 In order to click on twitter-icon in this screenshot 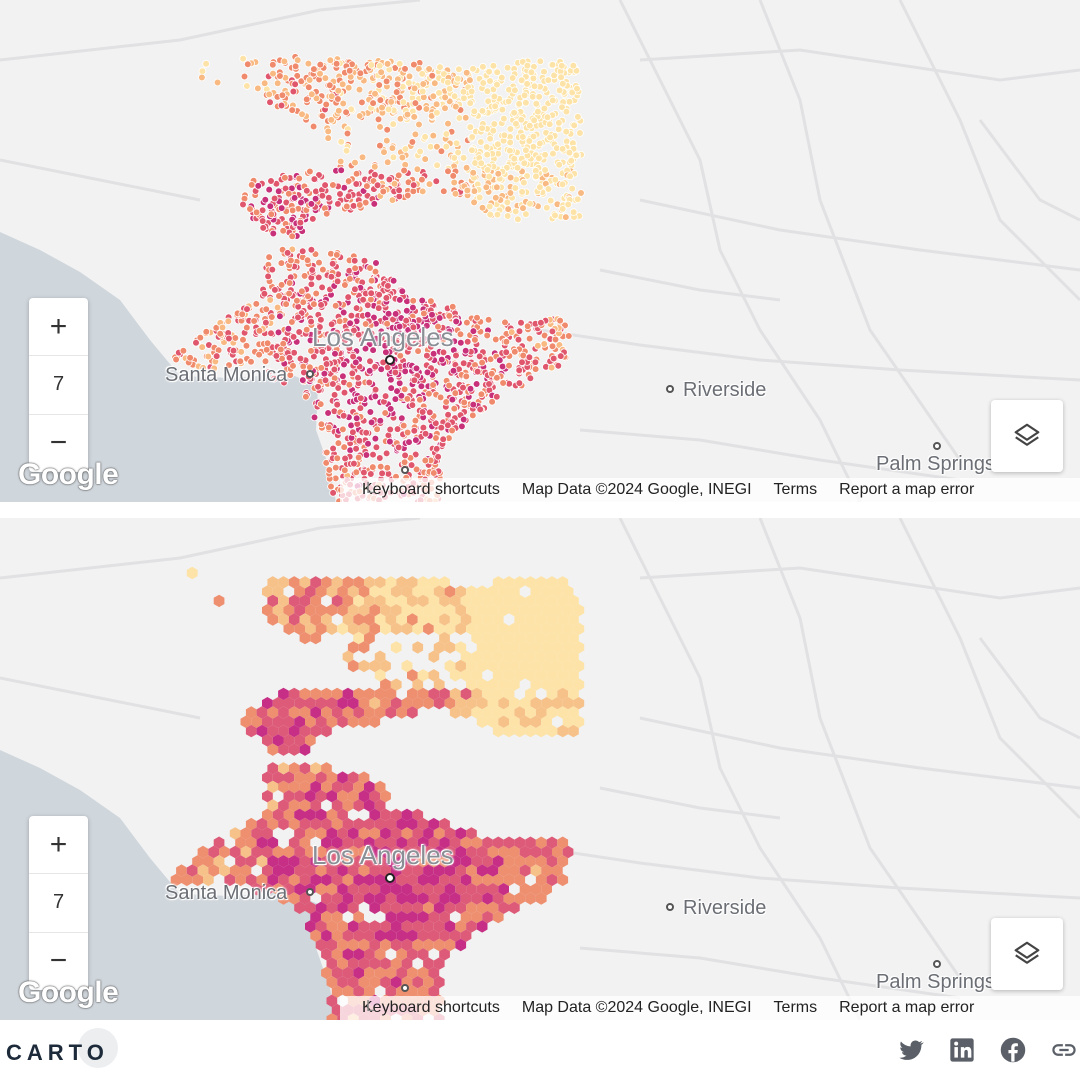, I will do `click(911, 1050)`.